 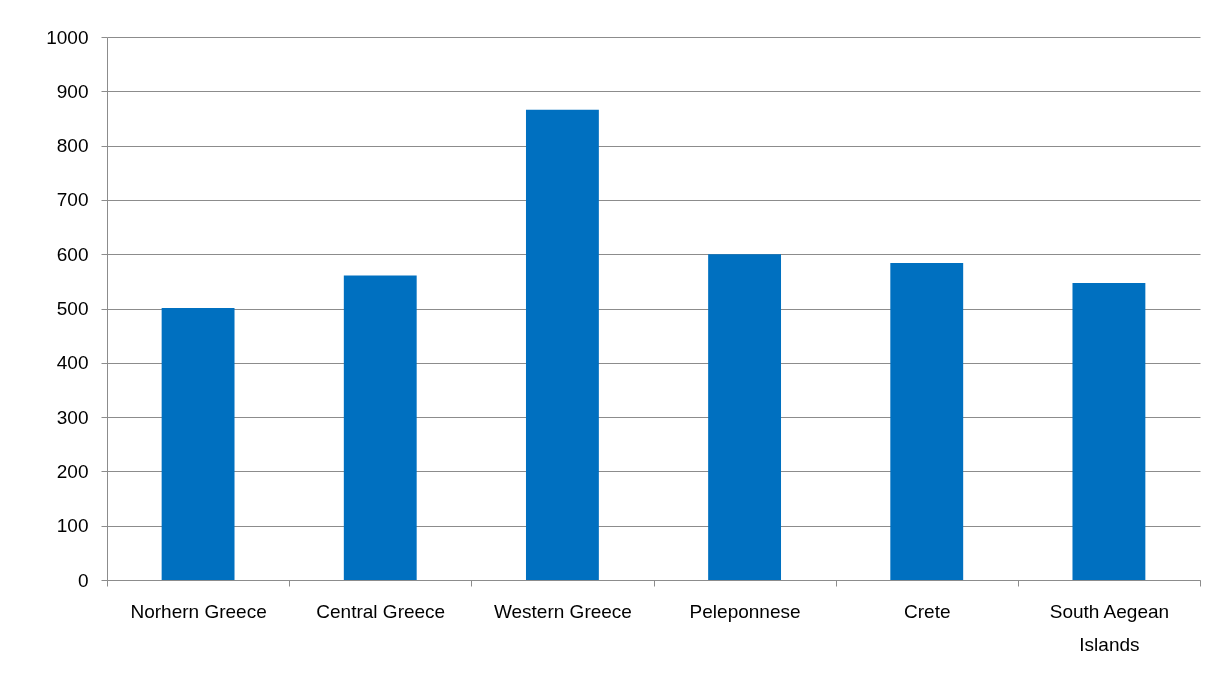 What do you see at coordinates (927, 611) in the screenshot?
I see `x-tick-label: Crete` at bounding box center [927, 611].